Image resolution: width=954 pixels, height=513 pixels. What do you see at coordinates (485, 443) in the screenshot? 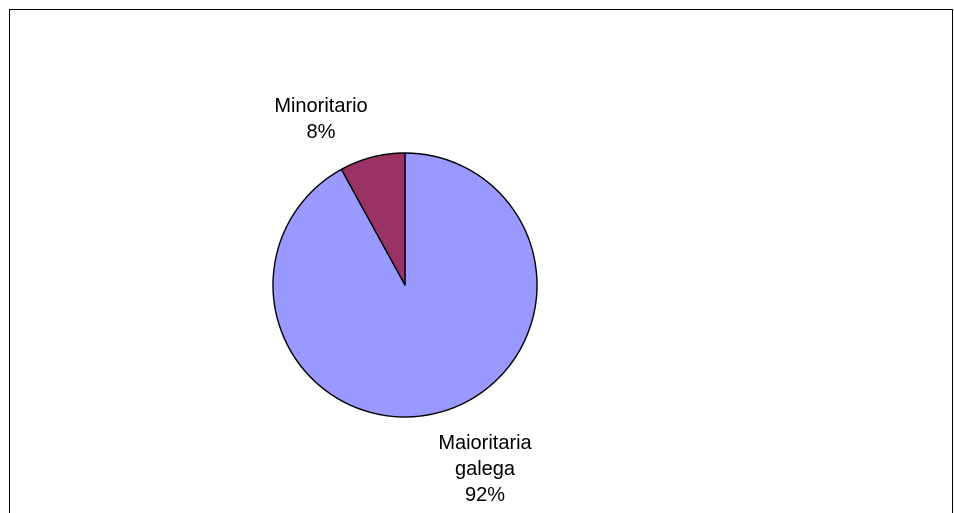
I see `slice-category-label: Maioritaria` at bounding box center [485, 443].